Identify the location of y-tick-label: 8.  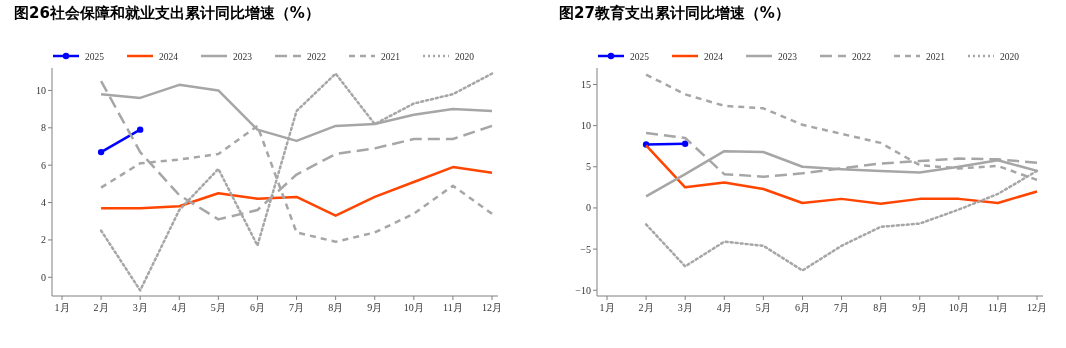
(43, 128).